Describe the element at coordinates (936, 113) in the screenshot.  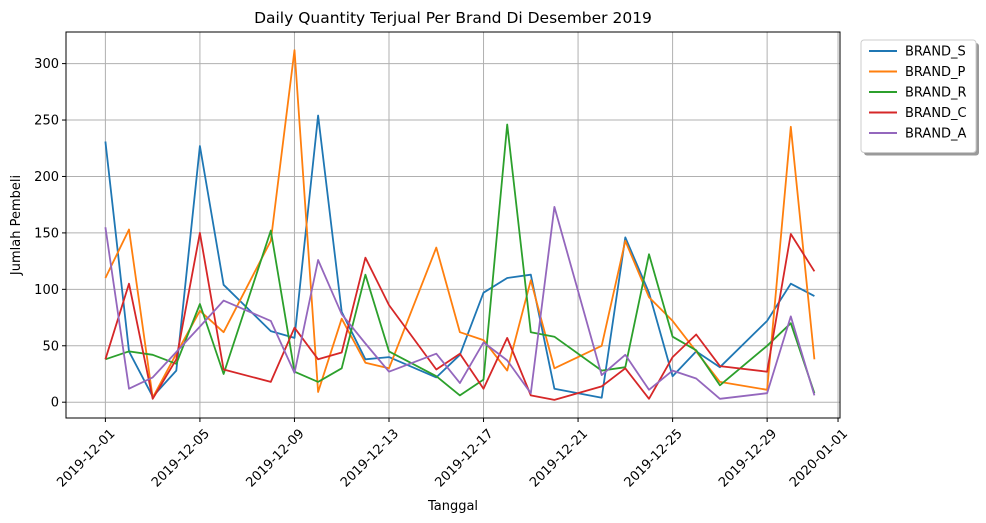
I see `legend-label: BRAND_C` at that location.